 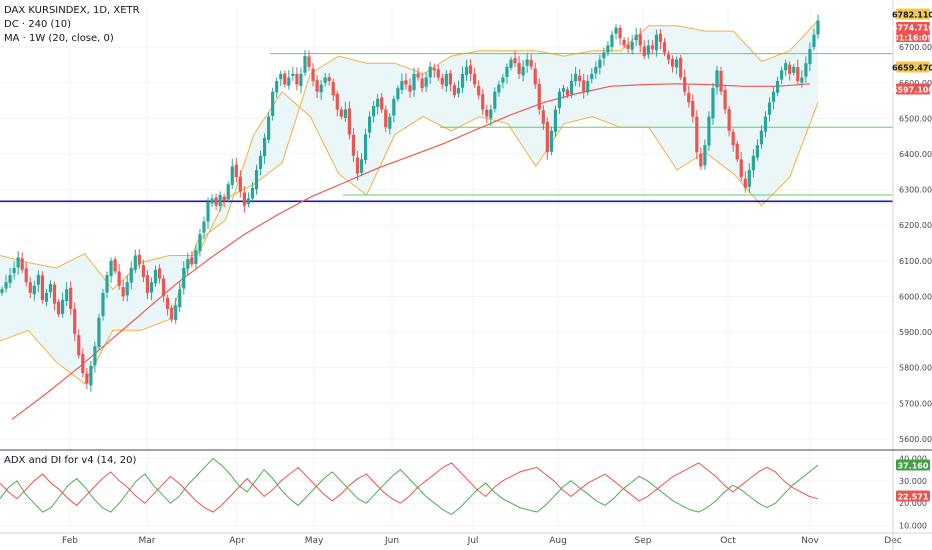 What do you see at coordinates (912, 15) in the screenshot?
I see `price-badge-label: 6782.110` at bounding box center [912, 15].